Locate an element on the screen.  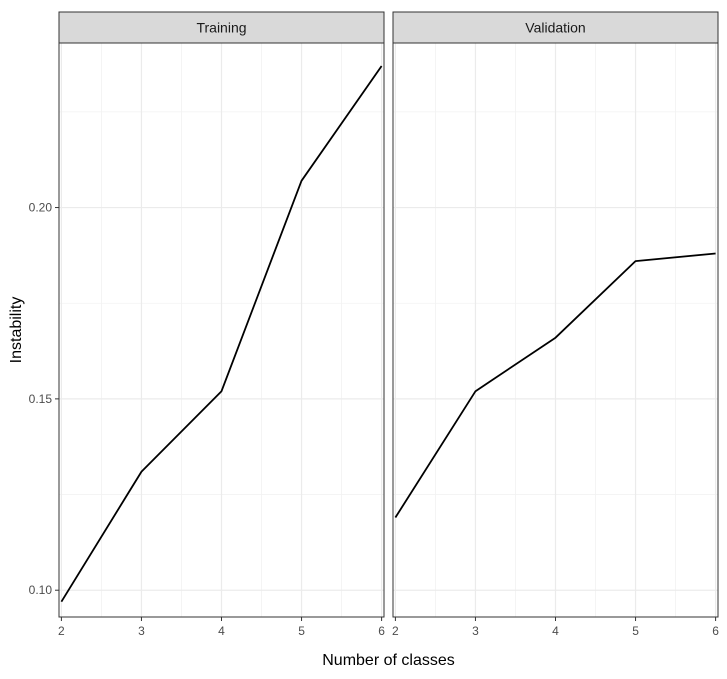
y-tick-label: 0.10 is located at coordinates (41, 590).